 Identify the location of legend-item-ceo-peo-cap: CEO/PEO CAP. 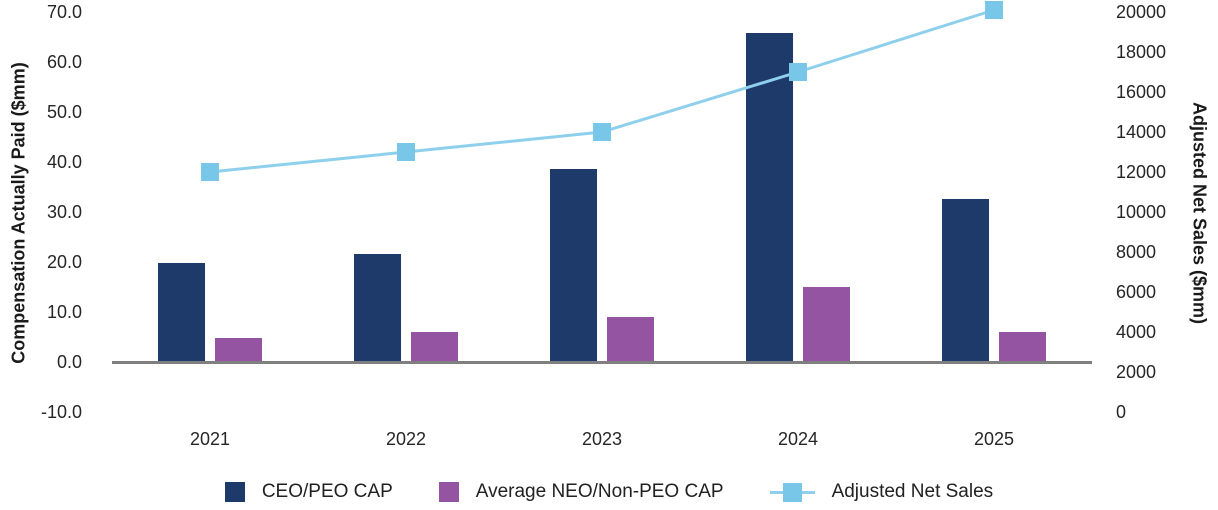
(308, 492).